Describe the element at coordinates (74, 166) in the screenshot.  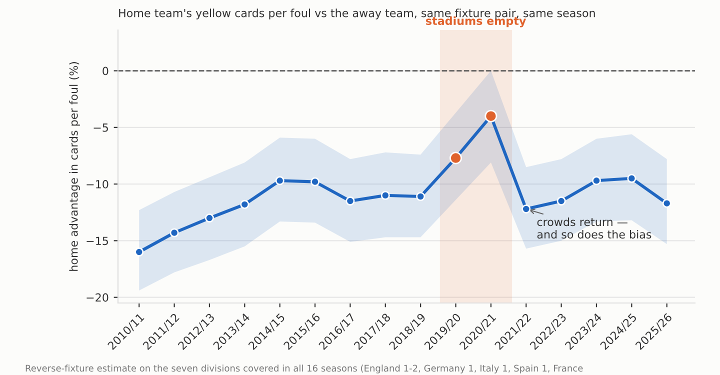
I see `y-axis-title: home advantage in cards per foul (%)` at that location.